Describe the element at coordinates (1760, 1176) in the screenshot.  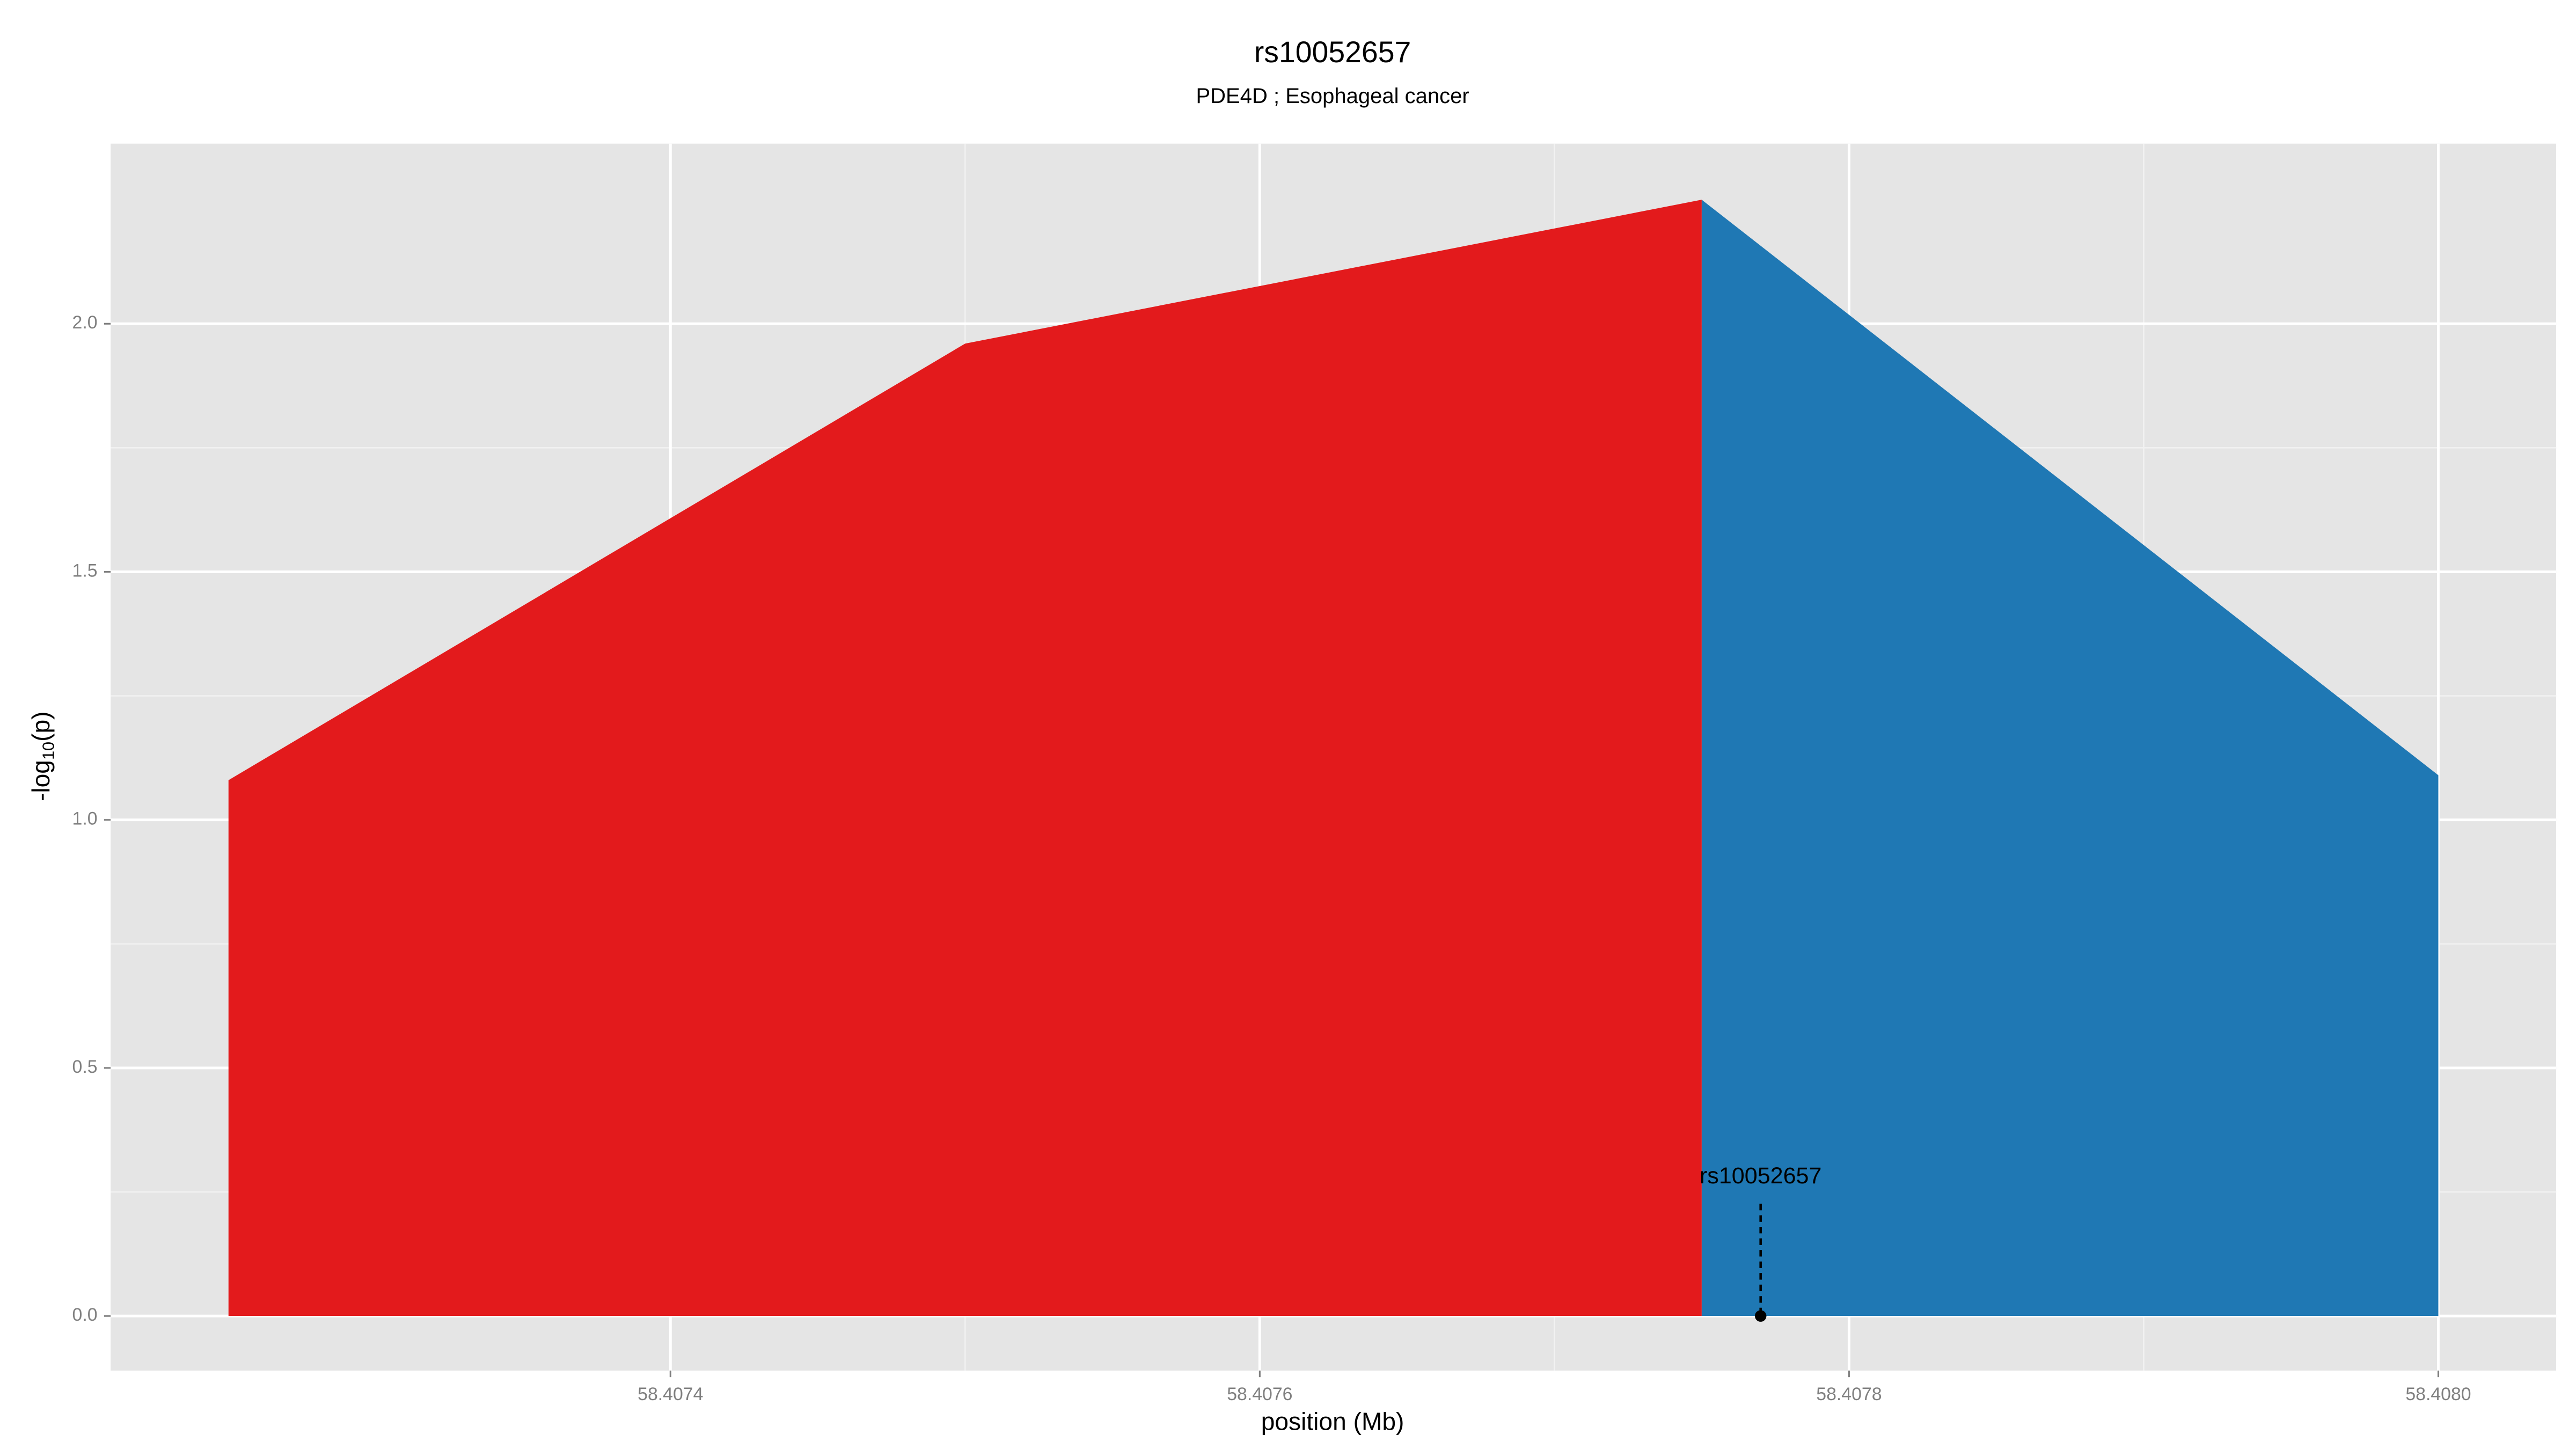
I see `annotation-label: rs10052657` at that location.